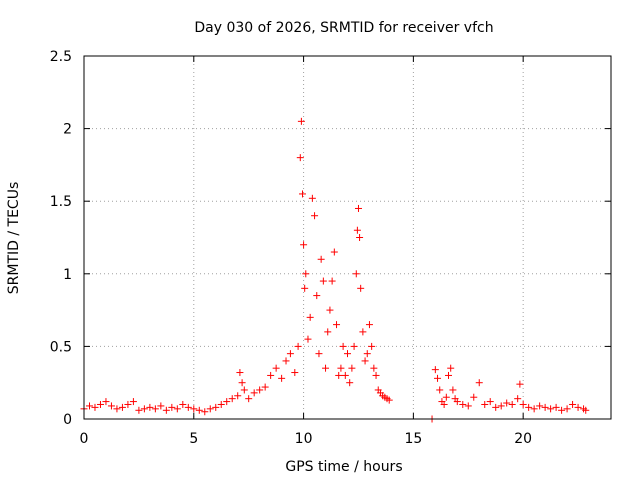 This screenshot has width=640, height=480. What do you see at coordinates (61, 202) in the screenshot?
I see `y-tick-label: 1.5` at bounding box center [61, 202].